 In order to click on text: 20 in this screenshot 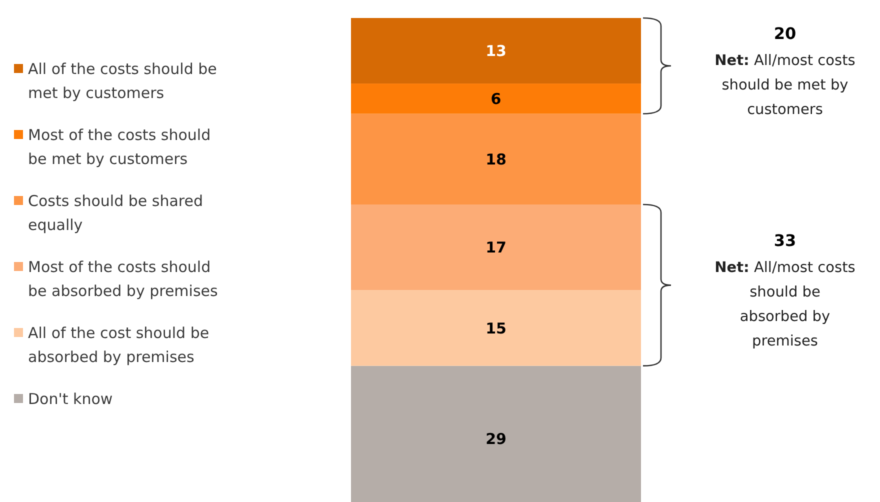, I will do `click(785, 34)`.